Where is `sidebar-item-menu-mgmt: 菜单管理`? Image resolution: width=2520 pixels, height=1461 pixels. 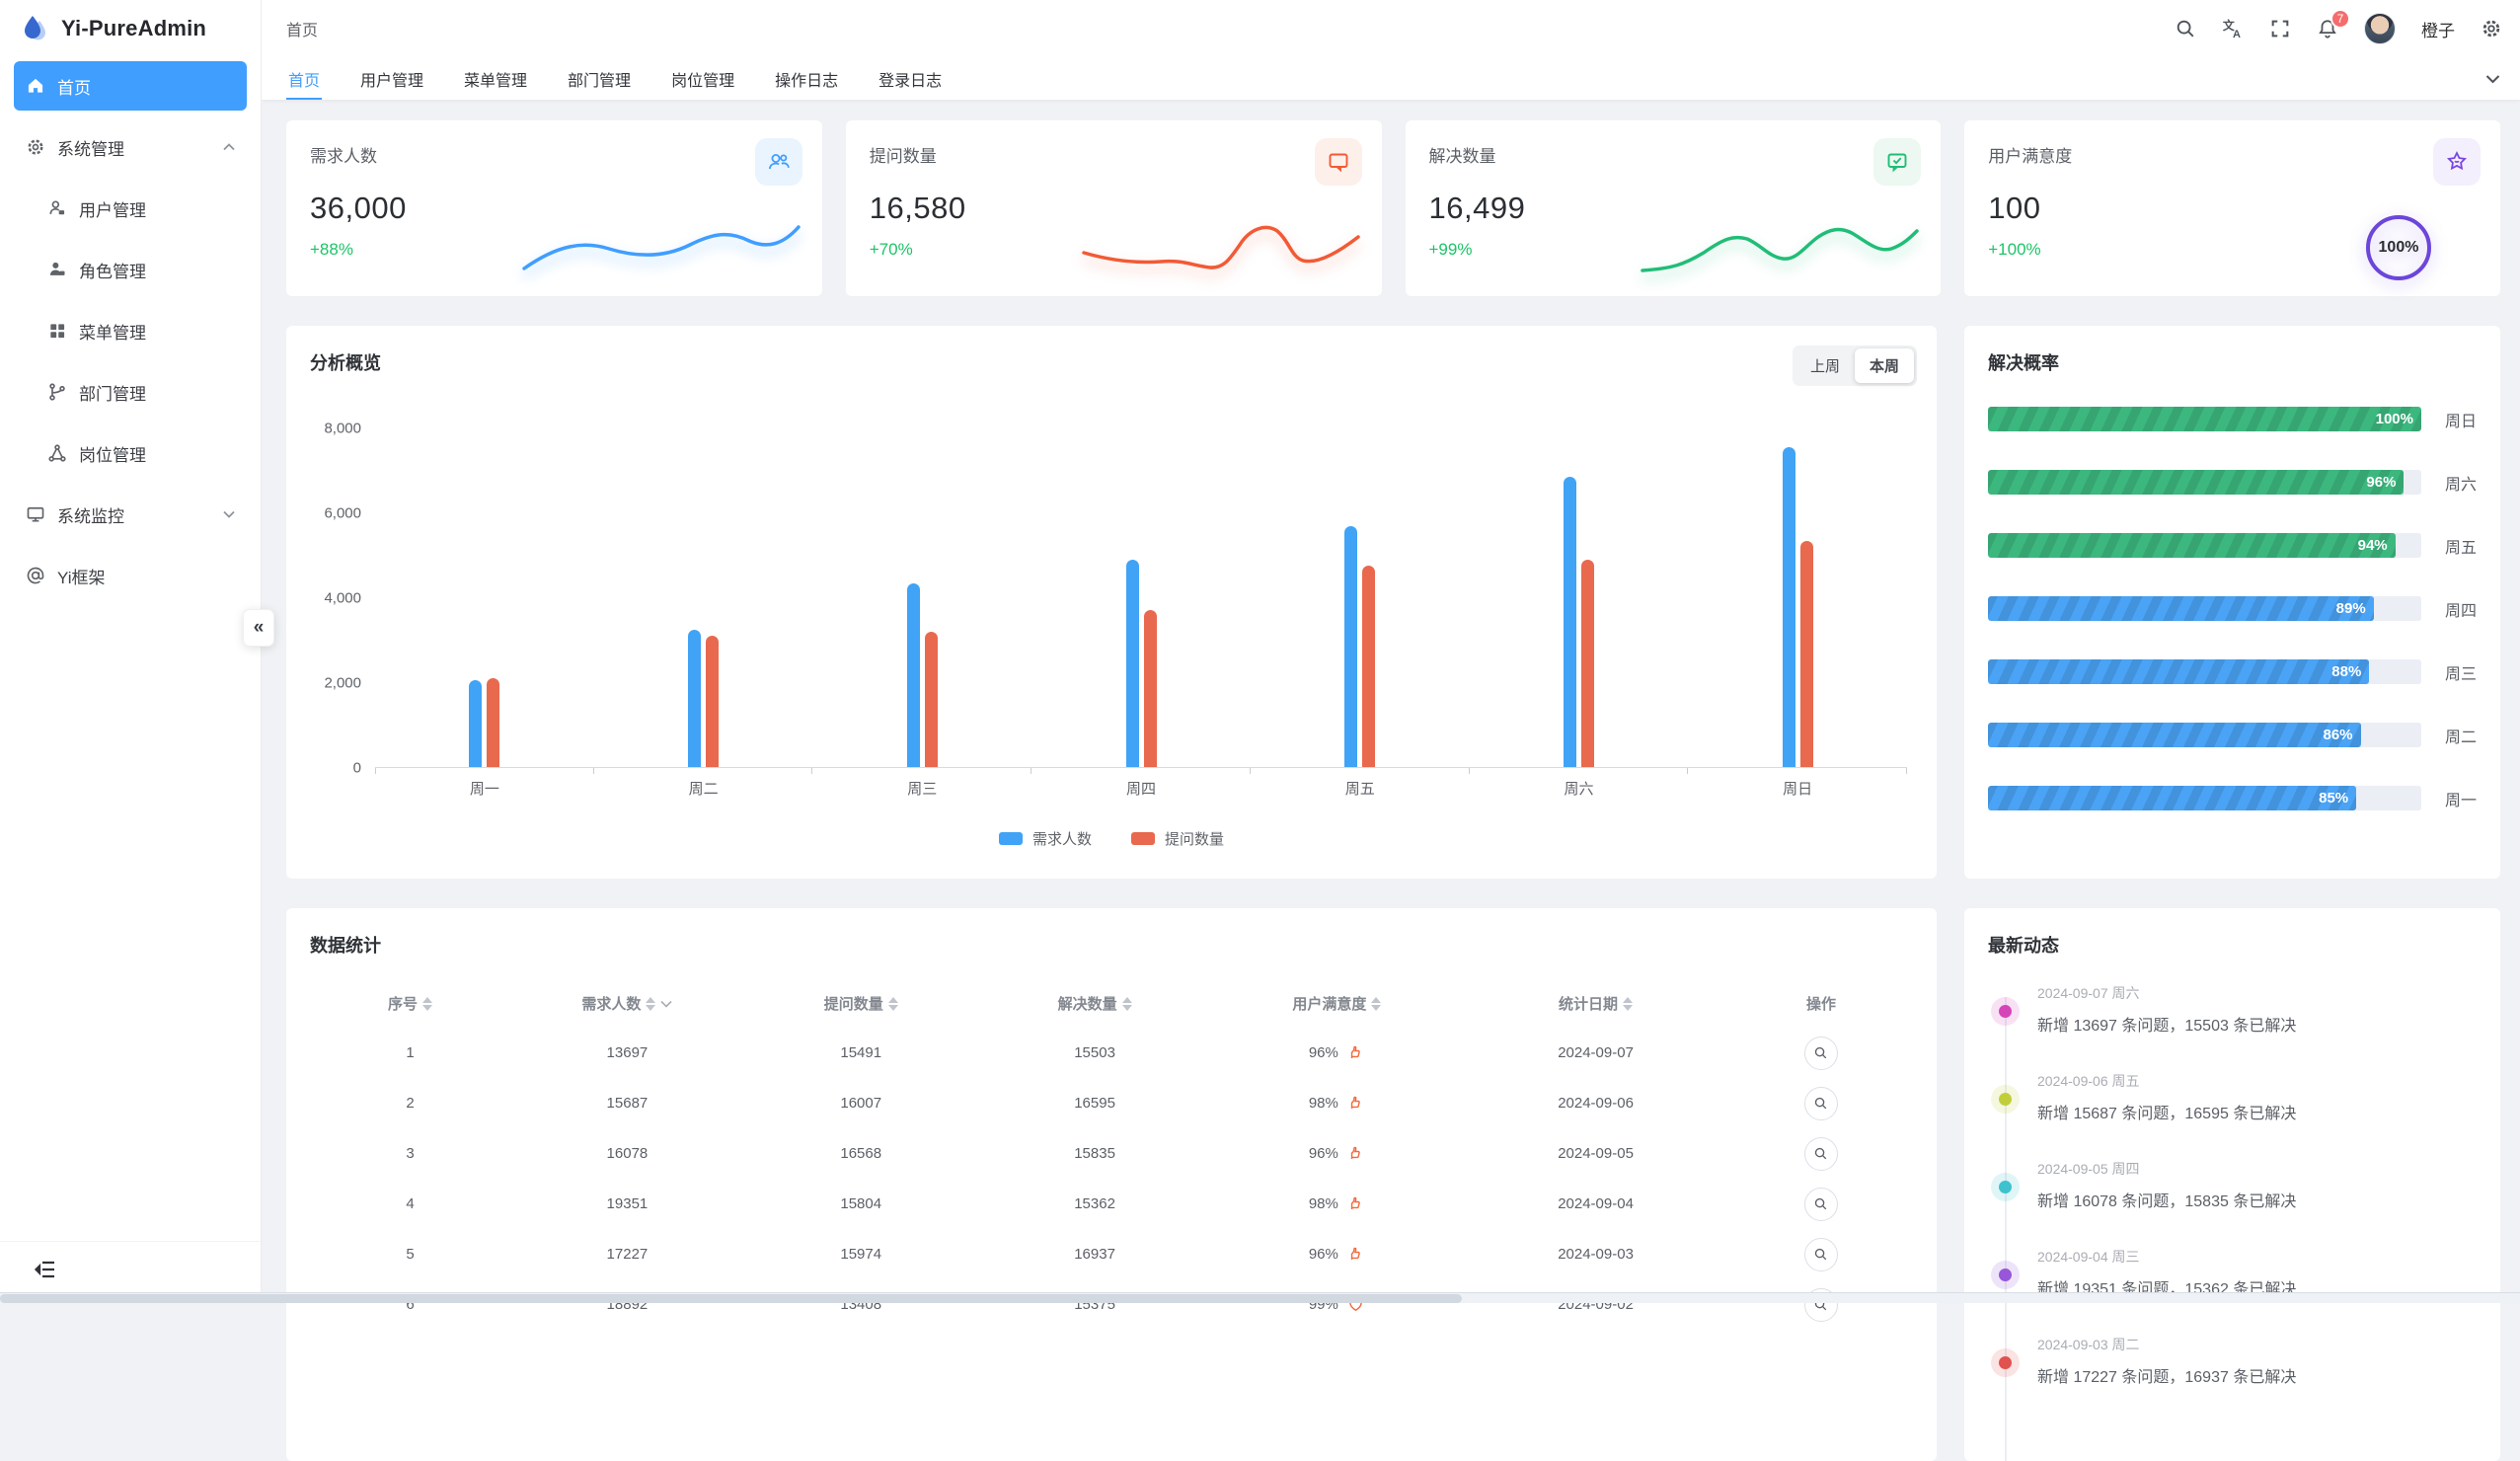
sidebar-item-menu-mgmt: 菜单管理 is located at coordinates (130, 330).